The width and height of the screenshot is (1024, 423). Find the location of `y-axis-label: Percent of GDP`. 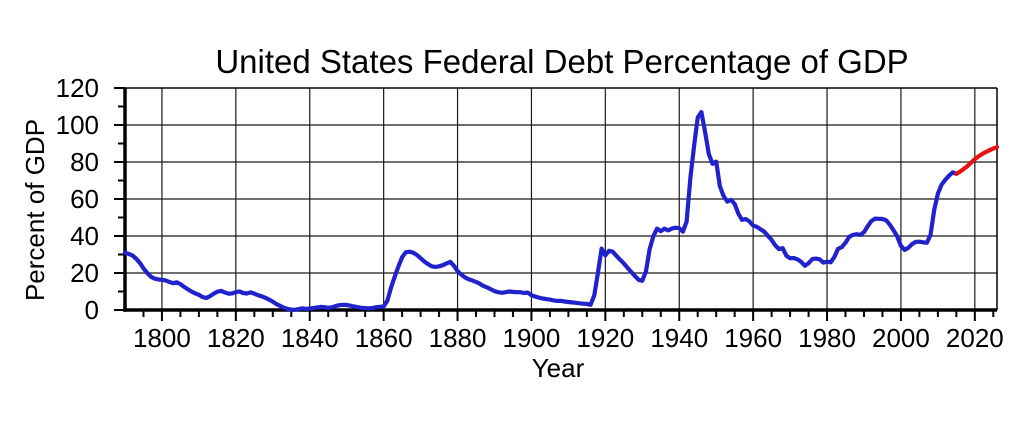

y-axis-label: Percent of GDP is located at coordinates (35, 210).